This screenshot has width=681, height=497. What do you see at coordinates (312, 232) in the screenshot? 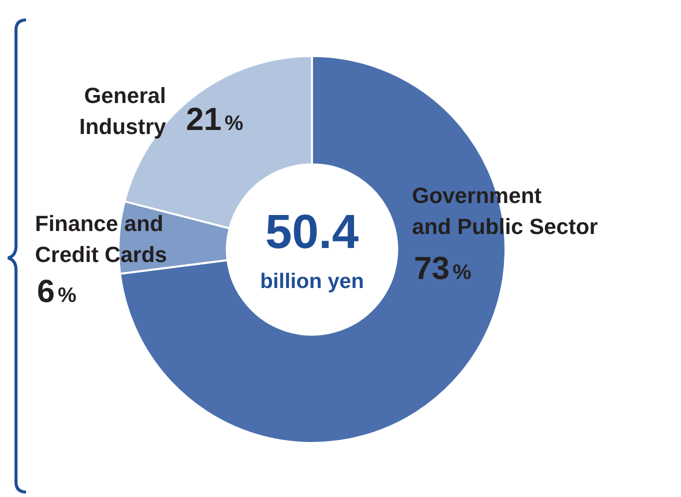
I see `text: 50.4` at bounding box center [312, 232].